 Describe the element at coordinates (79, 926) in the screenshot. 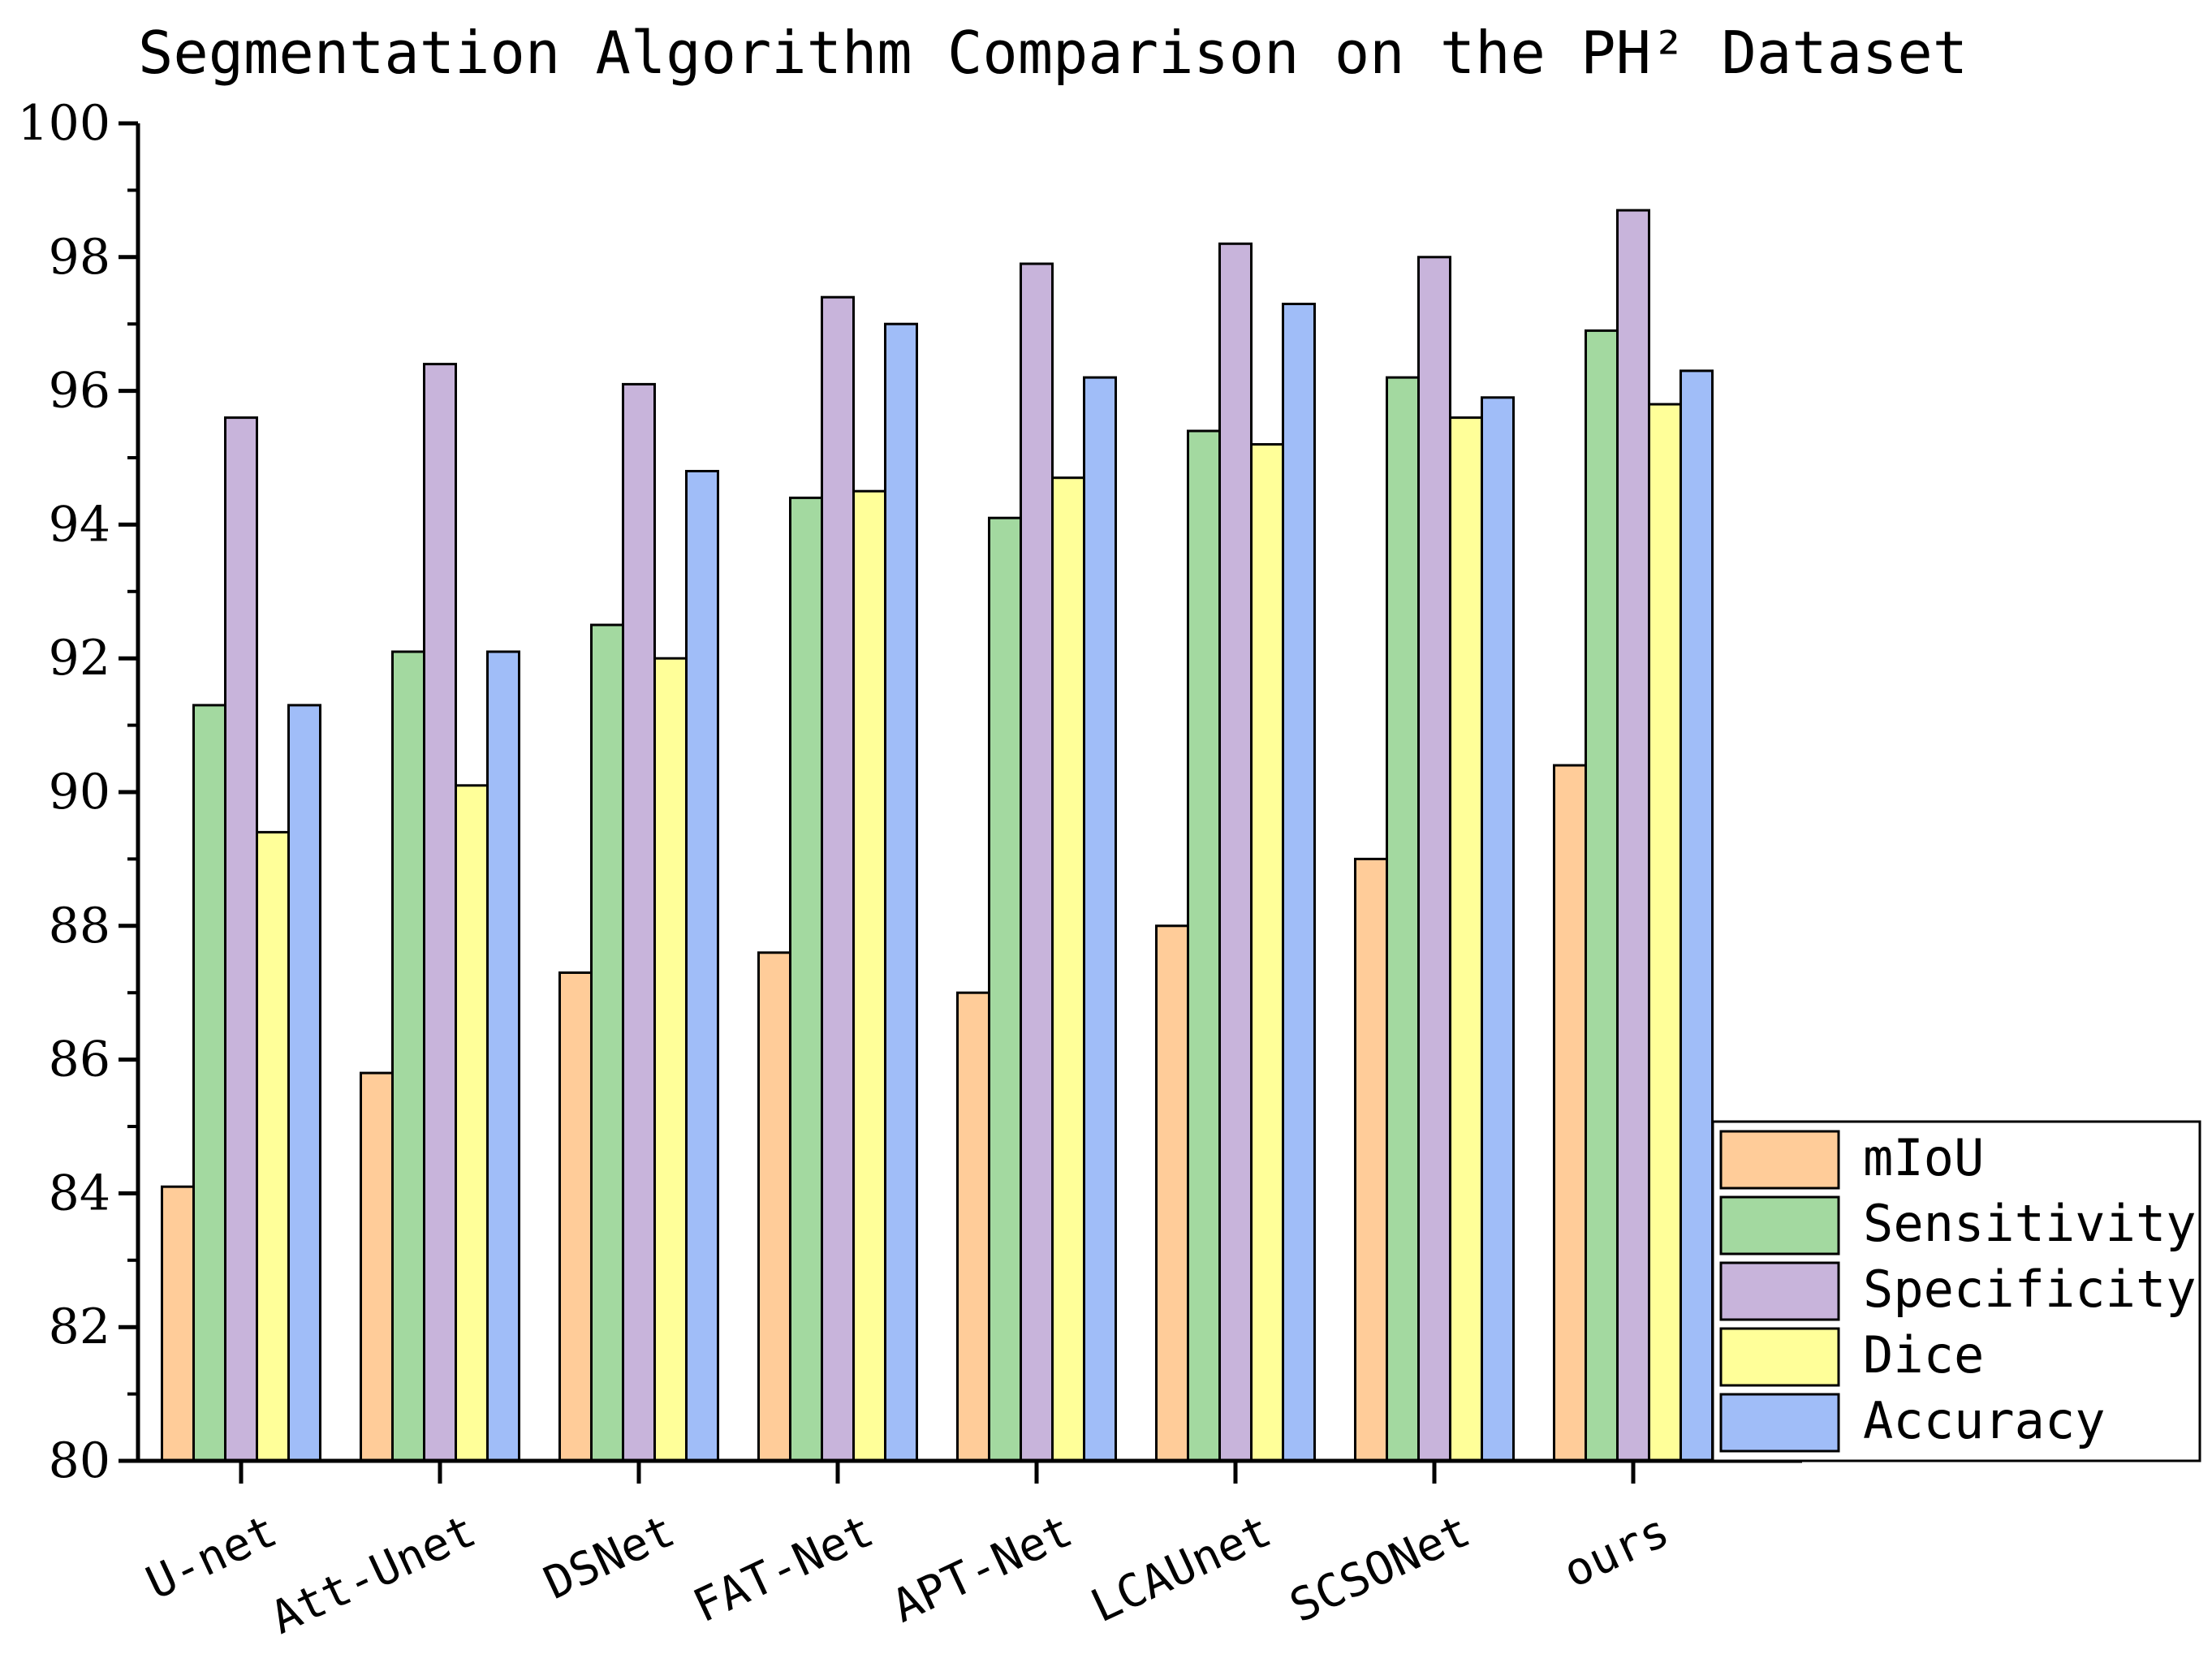

I see `y-tick-label: 88` at that location.